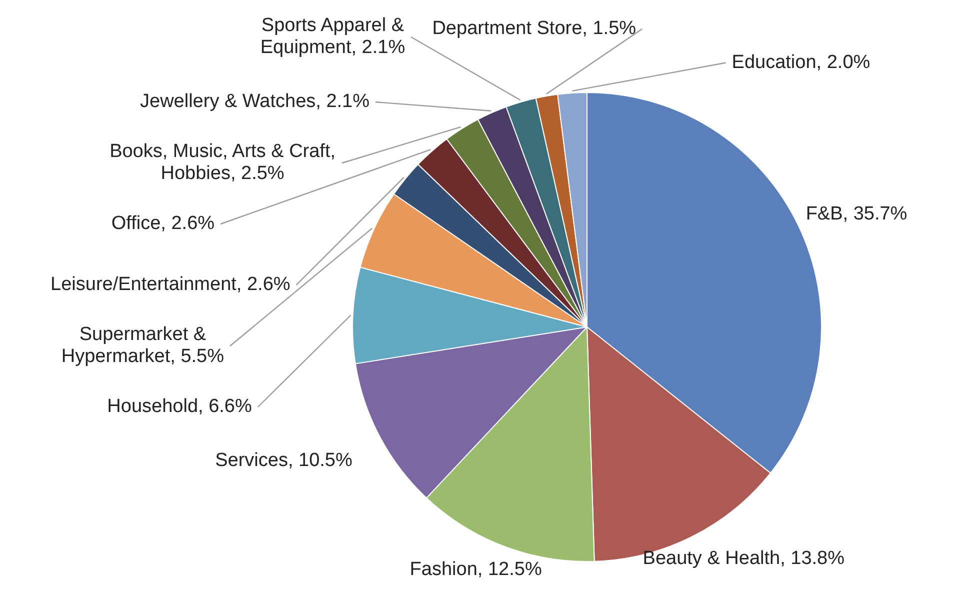  What do you see at coordinates (857, 214) in the screenshot?
I see `slice-label: F&B, 35.7%` at bounding box center [857, 214].